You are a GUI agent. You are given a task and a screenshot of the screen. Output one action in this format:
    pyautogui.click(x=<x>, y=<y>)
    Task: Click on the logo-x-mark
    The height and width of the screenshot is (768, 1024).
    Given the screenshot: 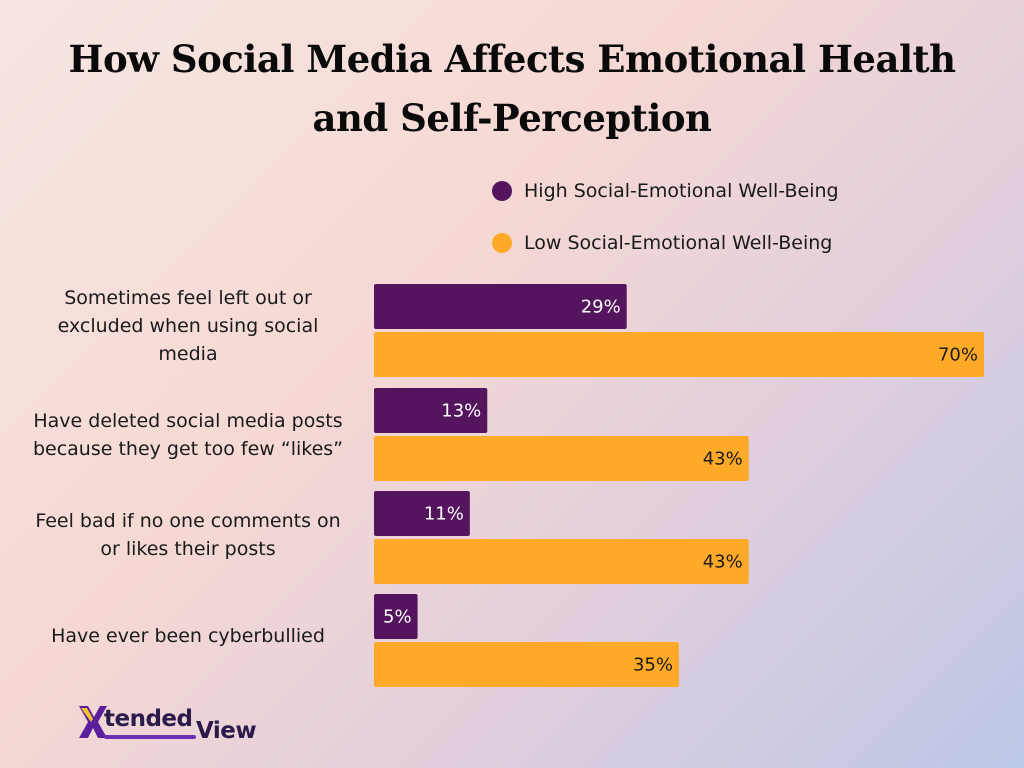 What is the action you would take?
    pyautogui.click(x=93, y=722)
    